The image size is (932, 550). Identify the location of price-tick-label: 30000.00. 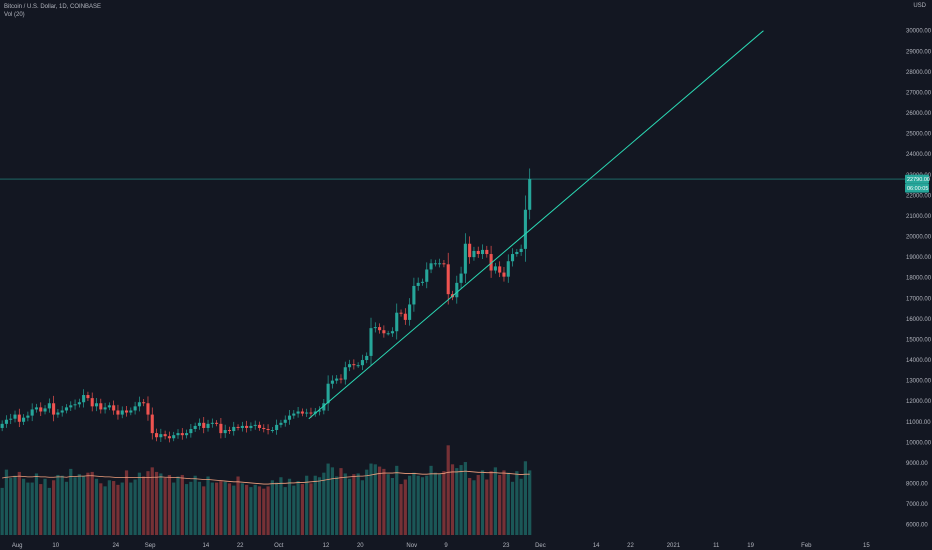
(919, 32).